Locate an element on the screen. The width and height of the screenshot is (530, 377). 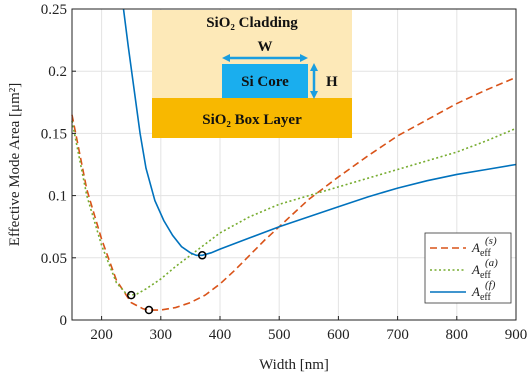
y-tick-label: 0.15 is located at coordinates (54, 134).